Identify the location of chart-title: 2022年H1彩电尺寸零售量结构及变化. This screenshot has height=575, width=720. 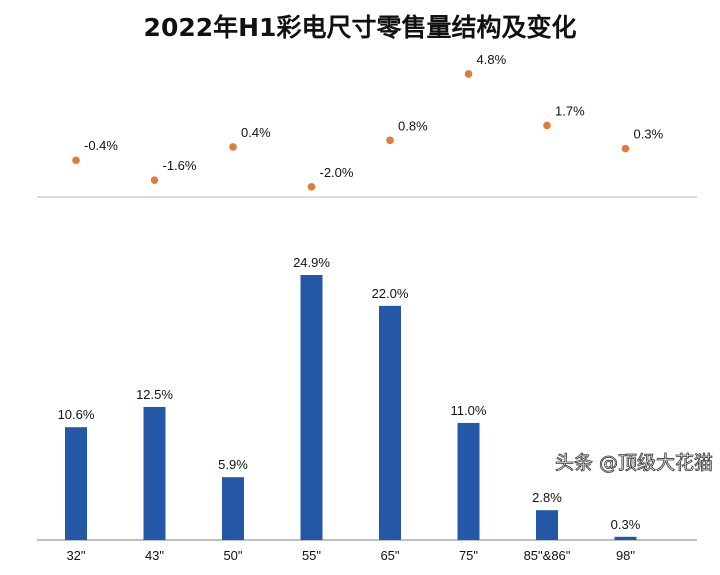
(360, 27).